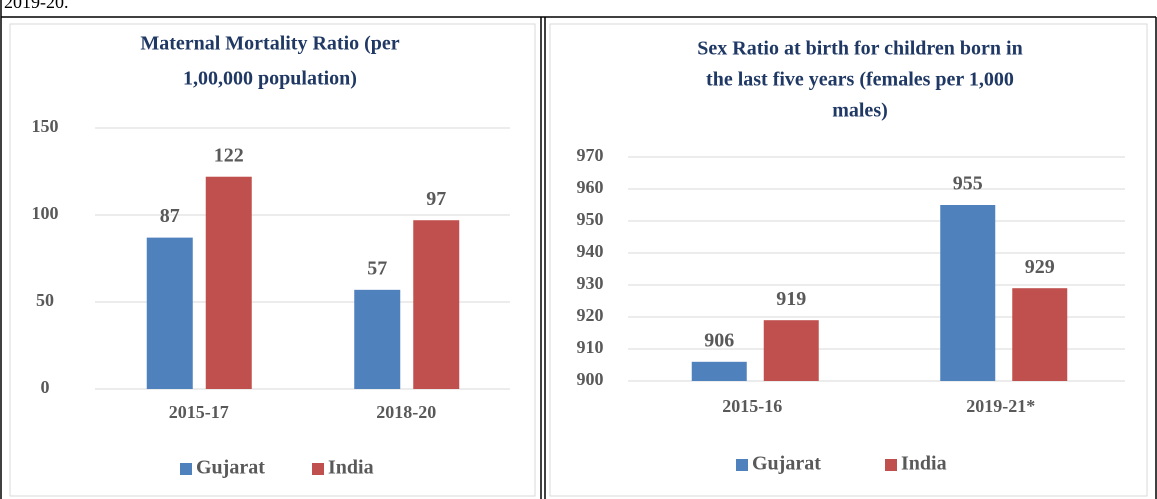 The image size is (1157, 499). I want to click on chart-title: Maternal Mortality Ratio (per, so click(269, 44).